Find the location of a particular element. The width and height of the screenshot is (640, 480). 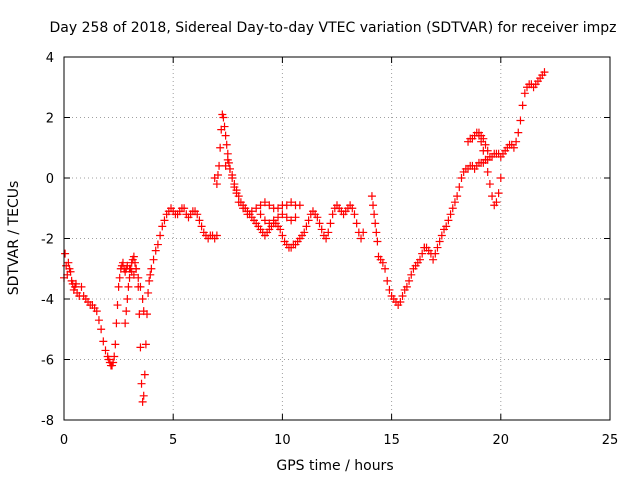

x-tick-label: 10 is located at coordinates (282, 440).